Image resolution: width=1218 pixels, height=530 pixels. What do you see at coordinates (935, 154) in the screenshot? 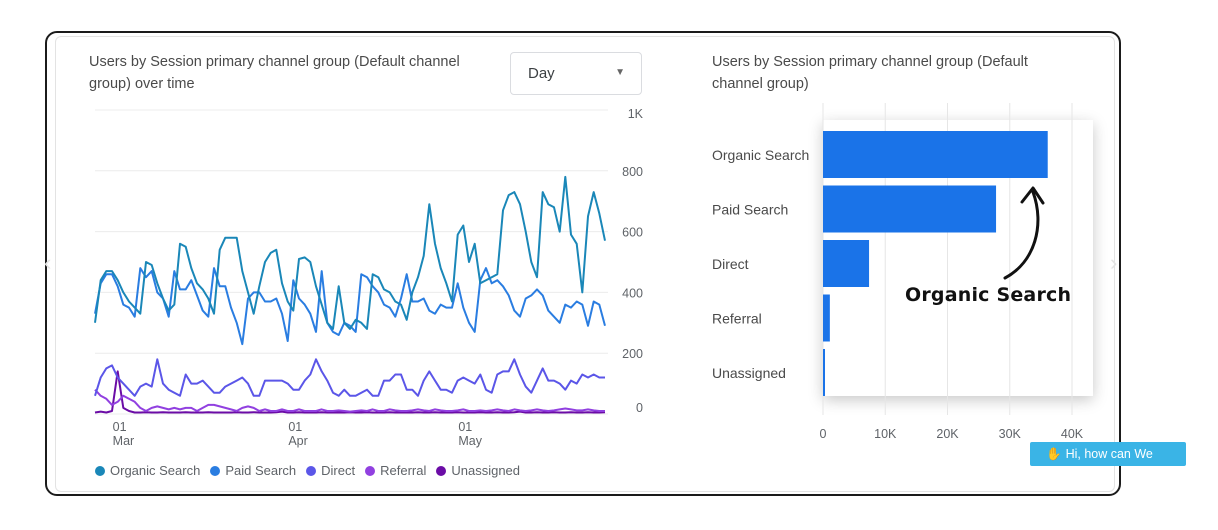
I see `bar-organic-search` at bounding box center [935, 154].